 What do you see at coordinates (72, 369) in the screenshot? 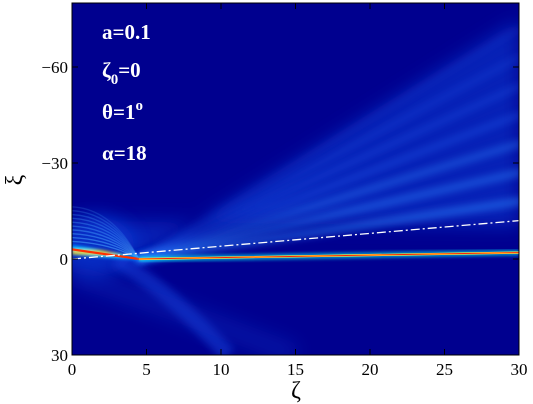
I see `x-tick-label: 0` at bounding box center [72, 369].